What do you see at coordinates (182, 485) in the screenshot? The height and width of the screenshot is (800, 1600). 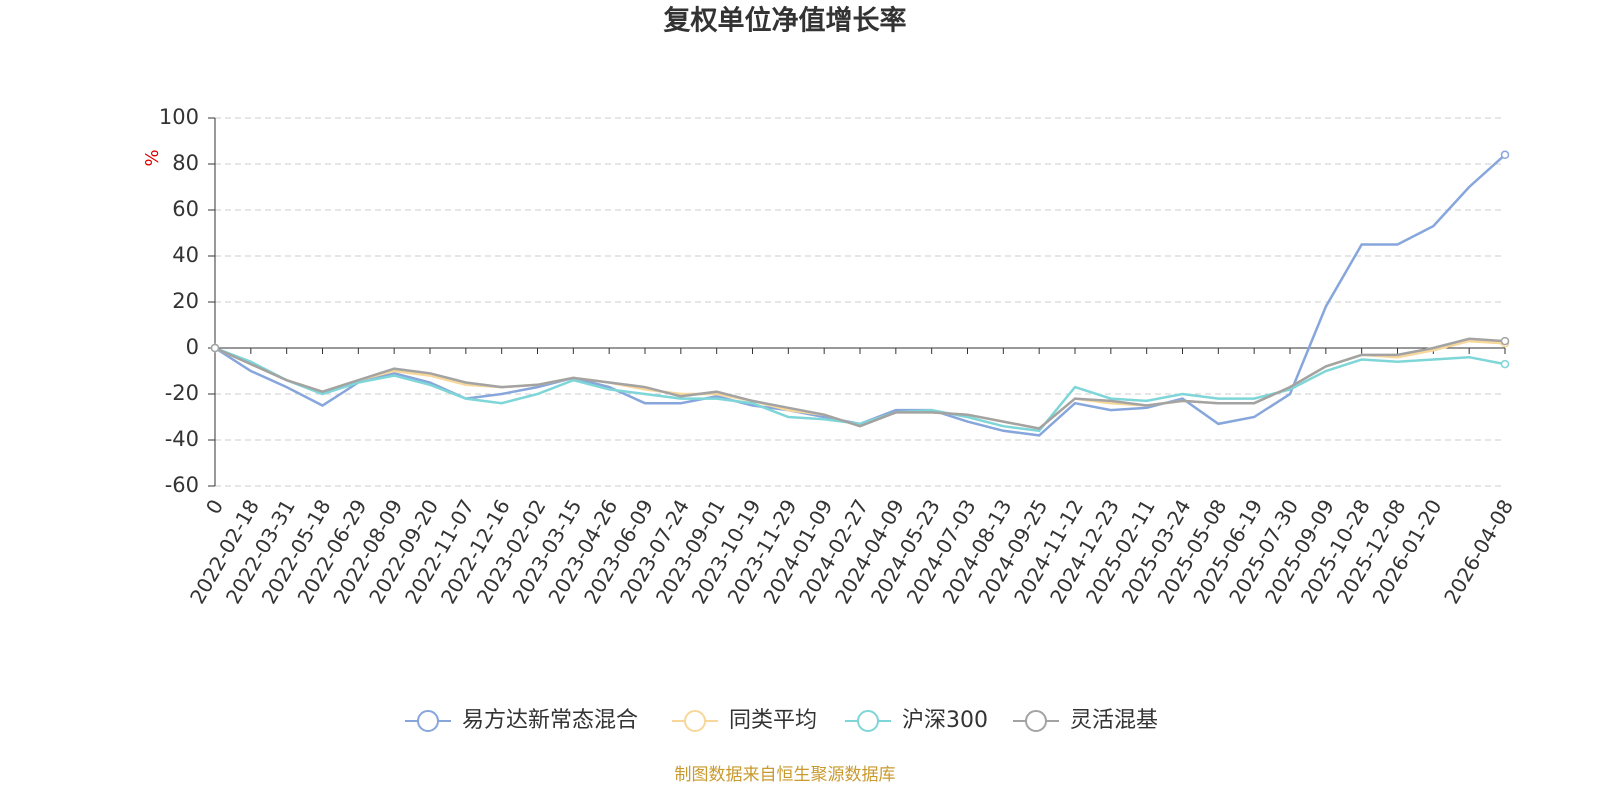 I see `y-tick-label: -60` at bounding box center [182, 485].